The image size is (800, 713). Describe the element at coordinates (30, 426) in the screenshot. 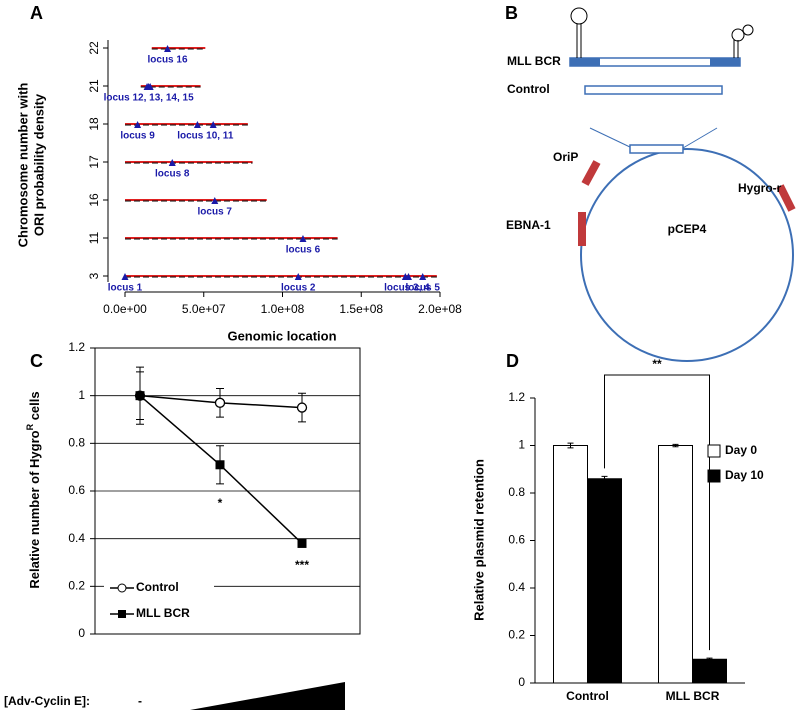

I see `y-axis-label-sup: R` at that location.